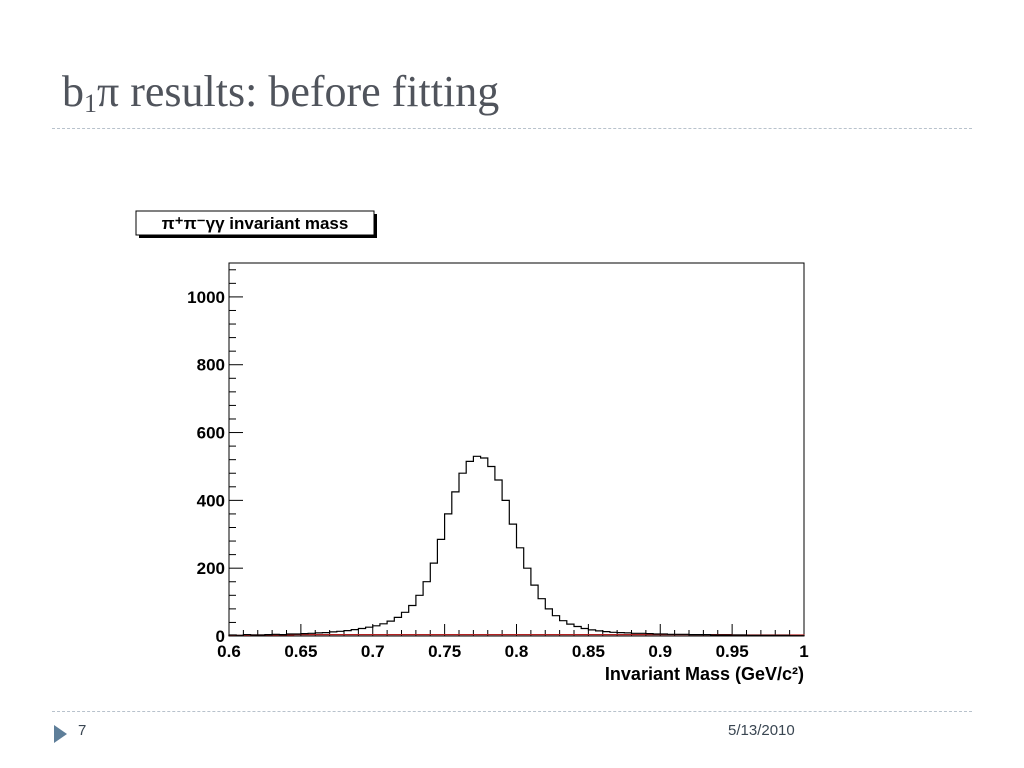  What do you see at coordinates (660, 651) in the screenshot?
I see `x-tick-label: 0.9` at bounding box center [660, 651].